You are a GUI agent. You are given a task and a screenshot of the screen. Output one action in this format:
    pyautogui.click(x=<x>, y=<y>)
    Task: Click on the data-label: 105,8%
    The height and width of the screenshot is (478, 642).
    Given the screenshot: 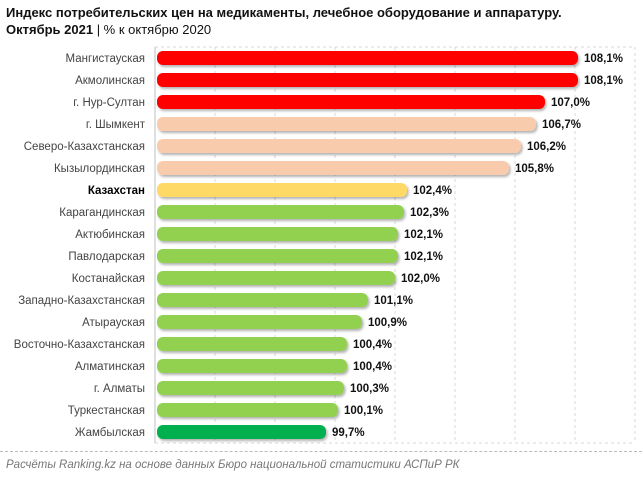 What is the action you would take?
    pyautogui.click(x=534, y=169)
    